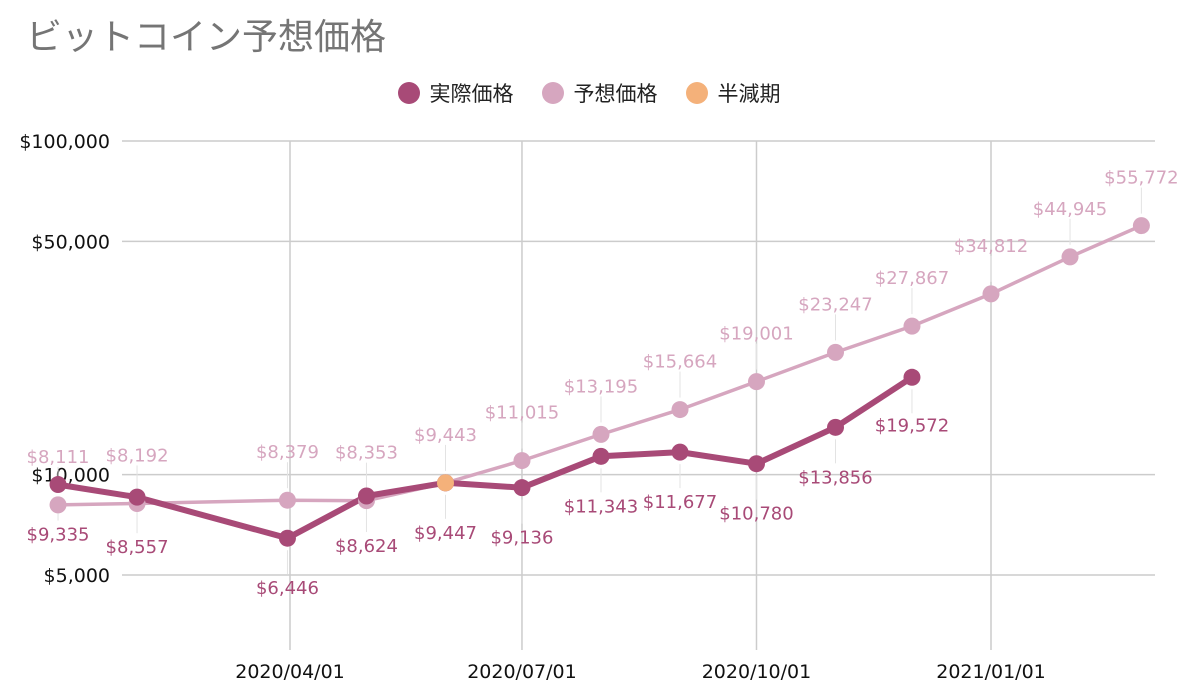 The width and height of the screenshot is (1178, 696). I want to click on legend-marker-forecast, so click(552, 93).